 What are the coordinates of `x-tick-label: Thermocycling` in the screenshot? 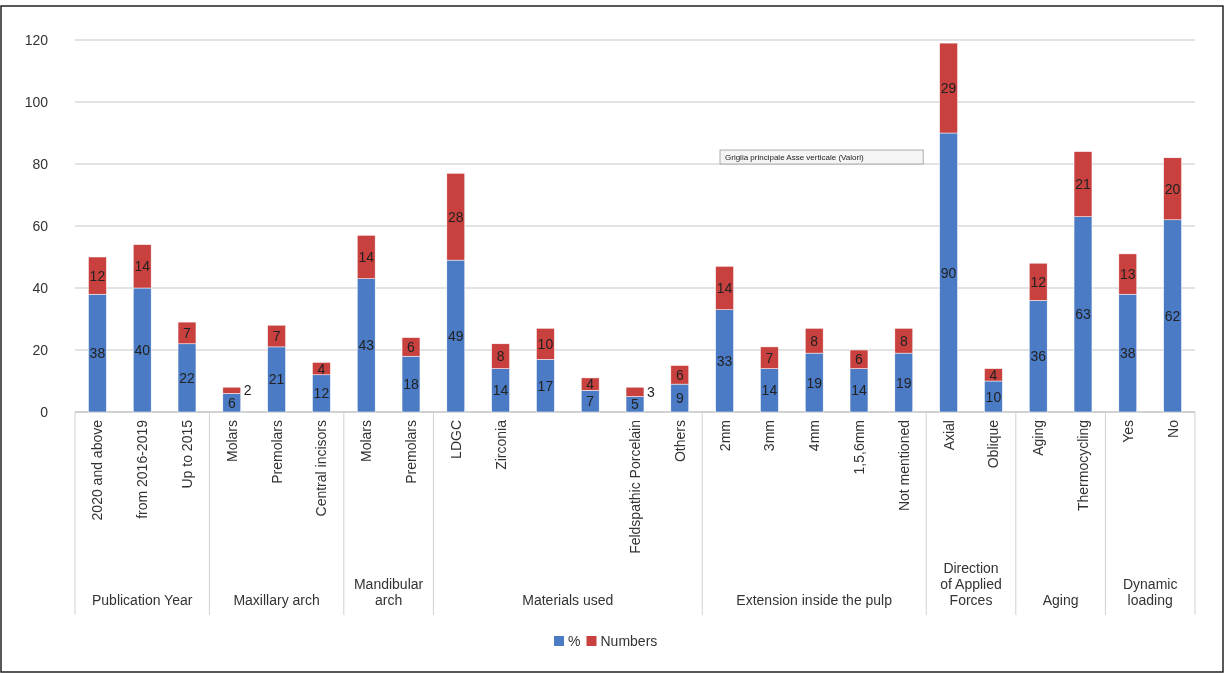 It's located at (1083, 466).